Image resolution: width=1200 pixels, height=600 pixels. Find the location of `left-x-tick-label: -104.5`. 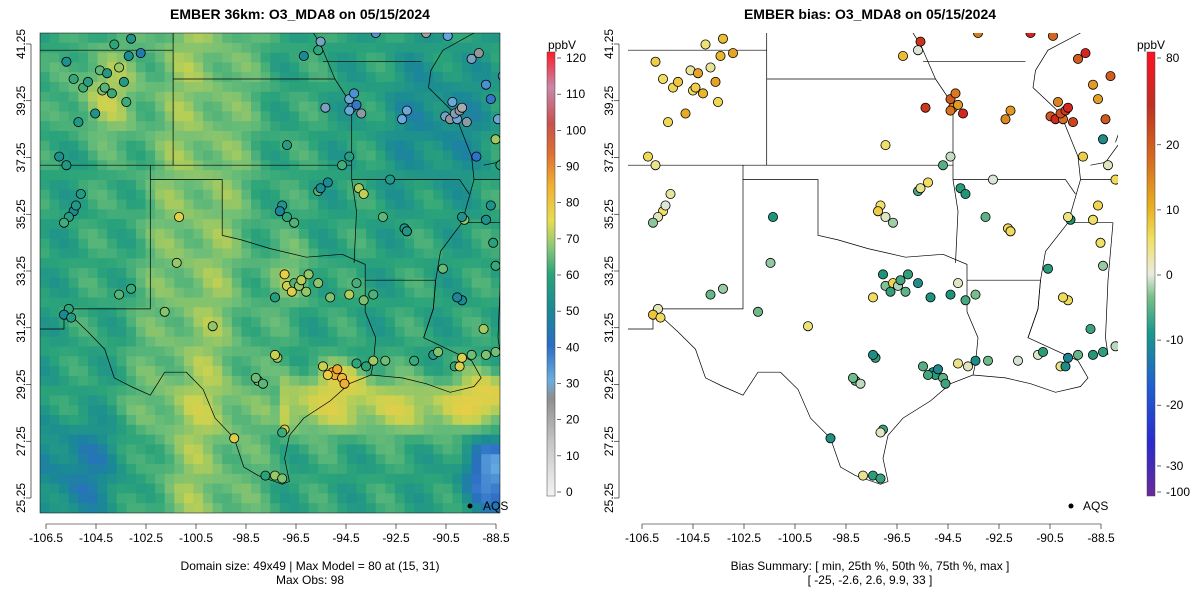

left-x-tick-label: -104.5 is located at coordinates (96, 538).